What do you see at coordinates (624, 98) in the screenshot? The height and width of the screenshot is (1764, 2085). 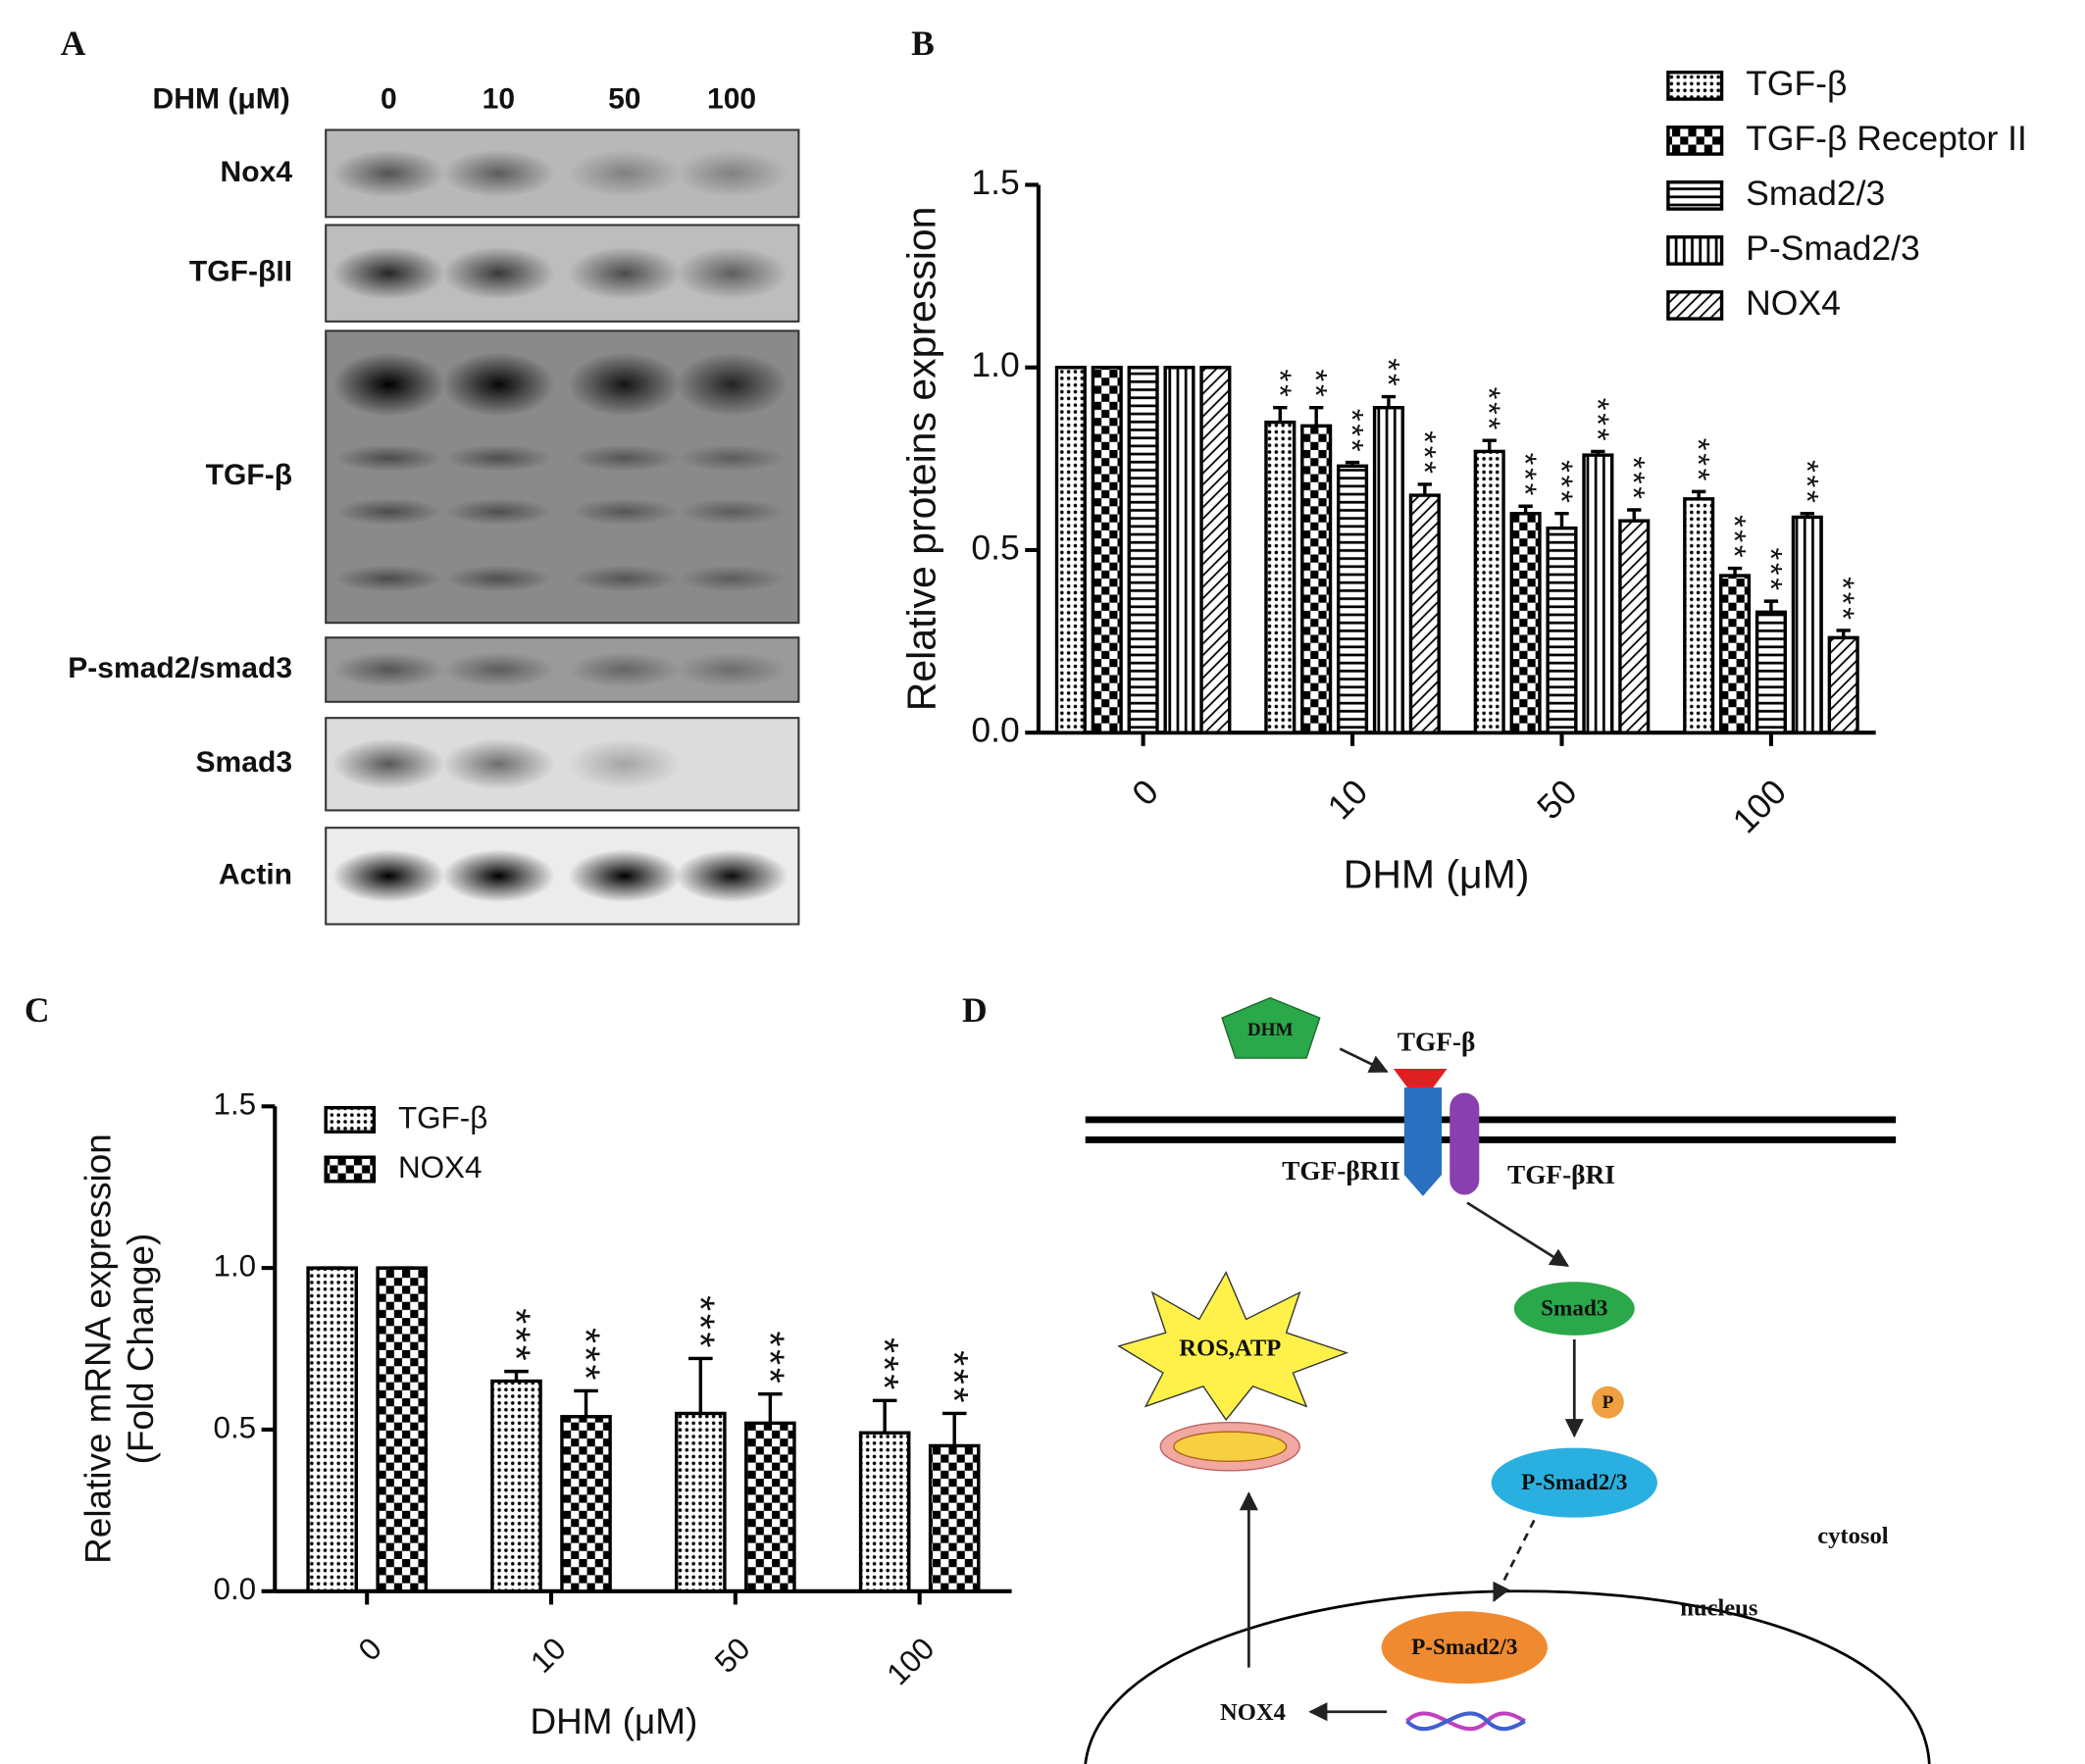 I see `dose-label: 50` at bounding box center [624, 98].